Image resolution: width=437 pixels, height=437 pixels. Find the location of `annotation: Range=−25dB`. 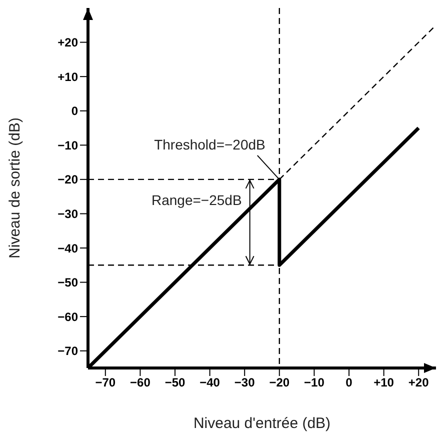

annotation: Range=−25dB is located at coordinates (197, 200).